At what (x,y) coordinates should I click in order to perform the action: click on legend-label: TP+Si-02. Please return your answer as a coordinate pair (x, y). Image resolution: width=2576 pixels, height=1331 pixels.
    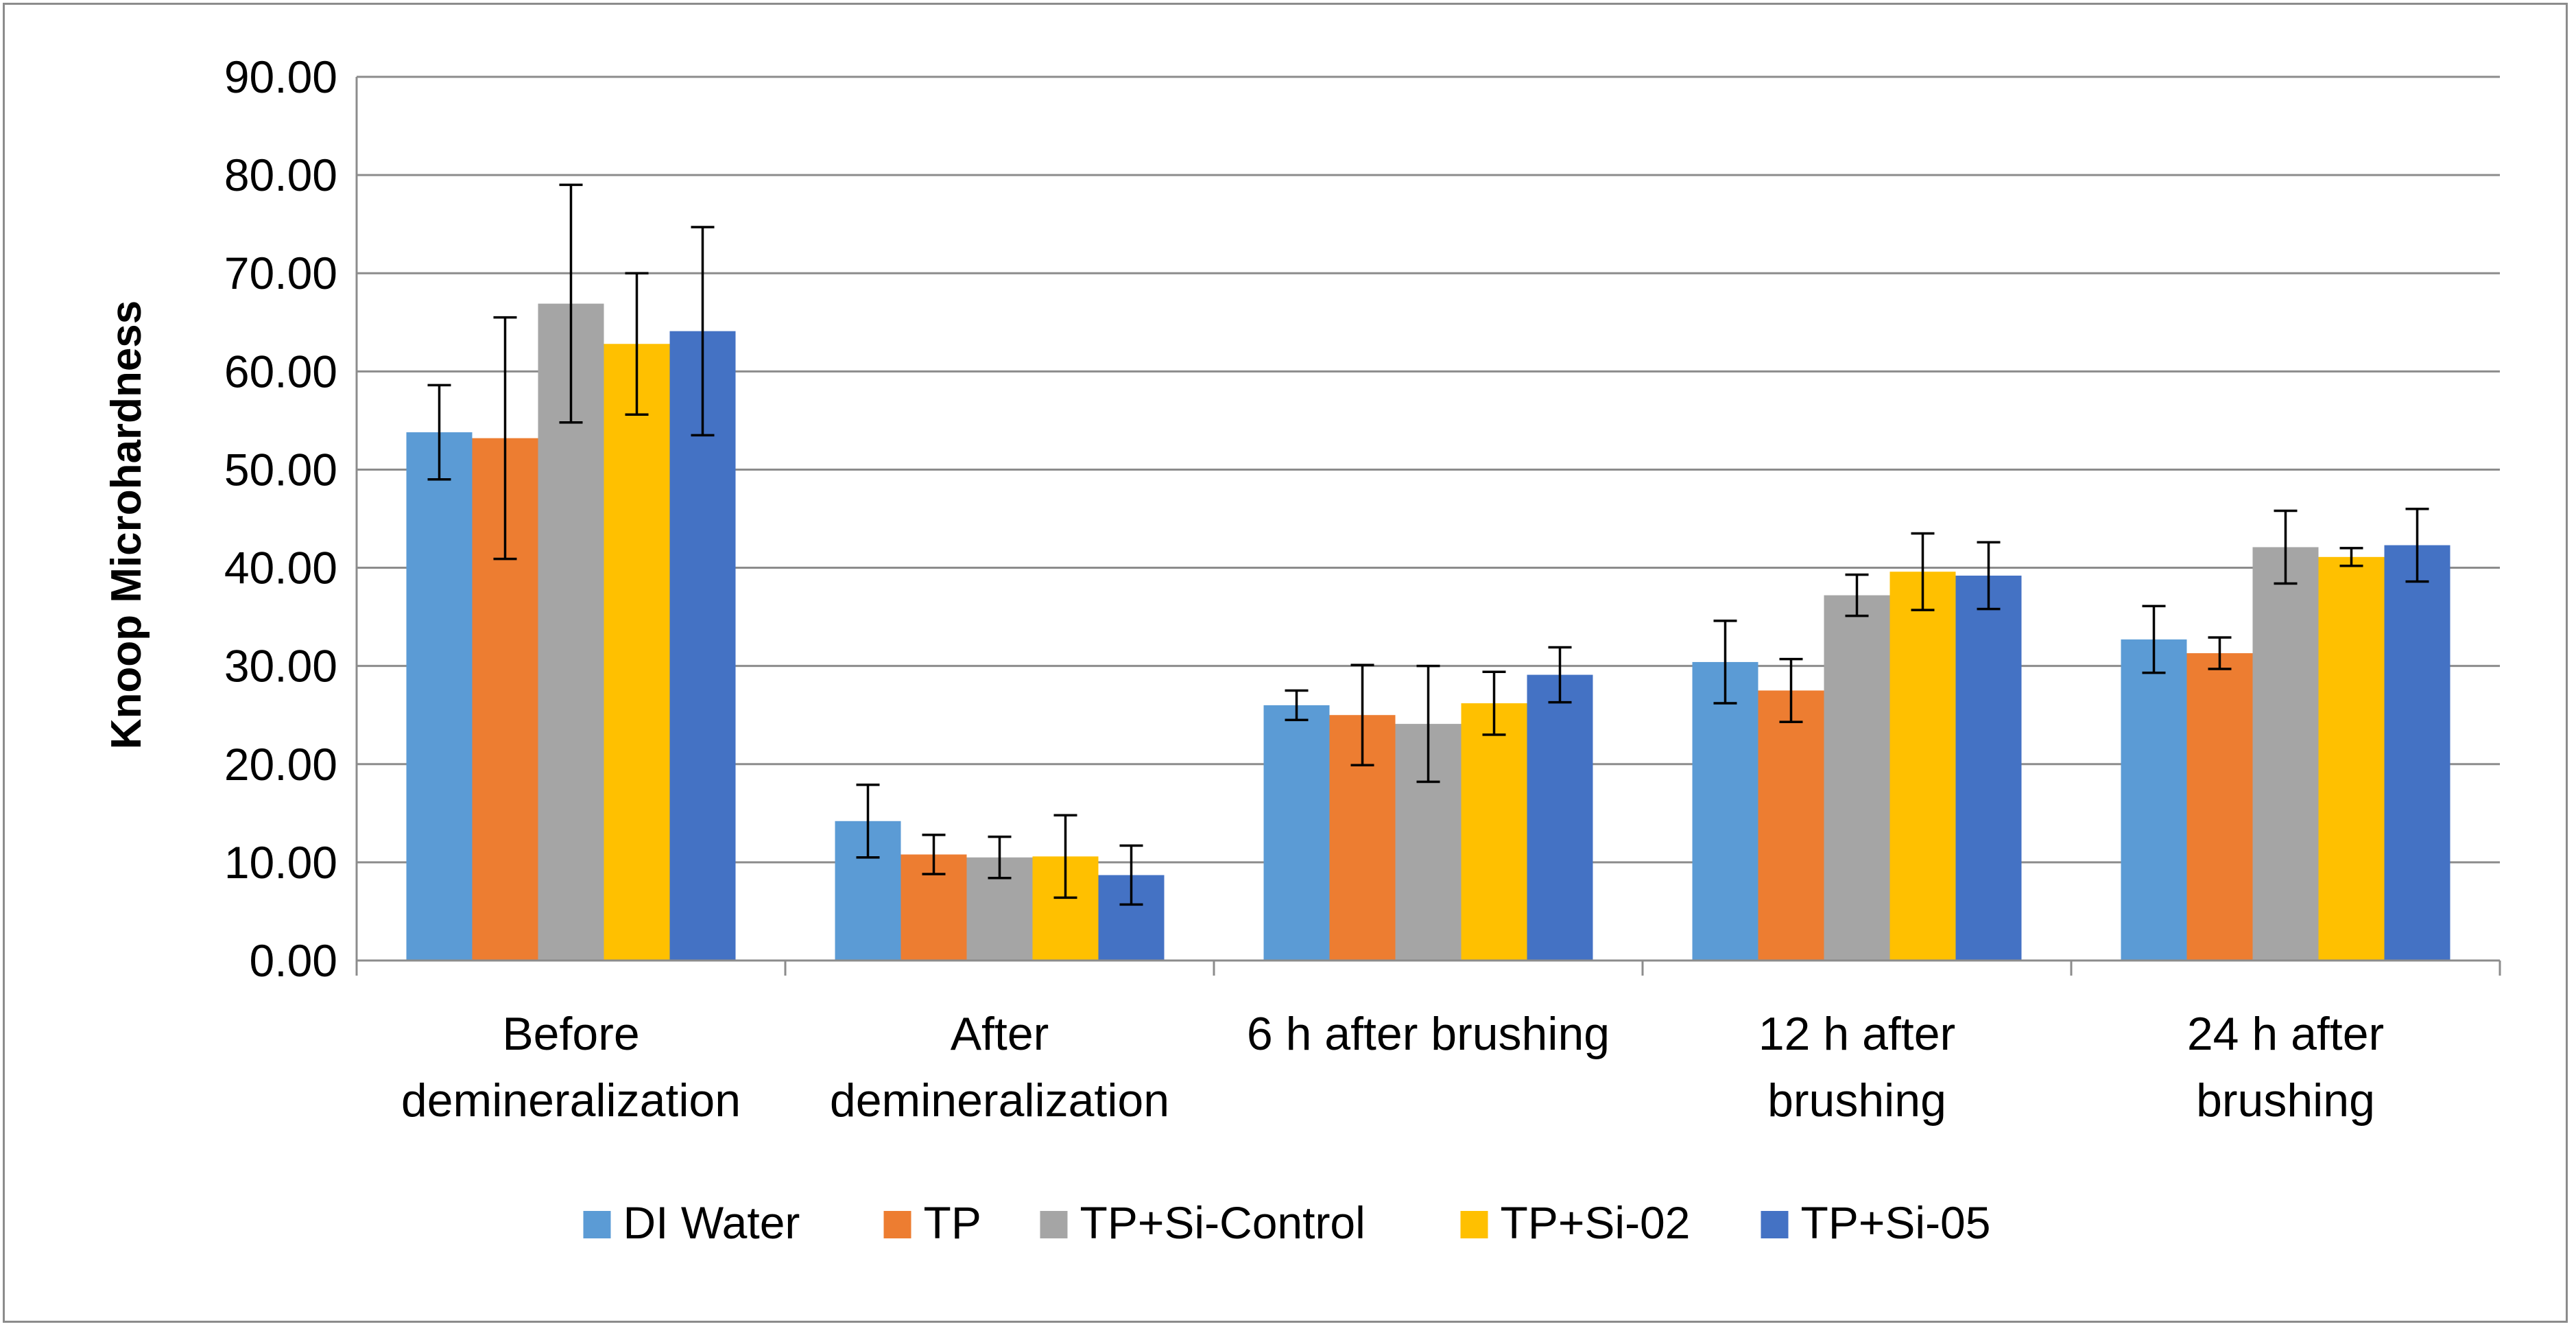
    Looking at the image, I should click on (1596, 1222).